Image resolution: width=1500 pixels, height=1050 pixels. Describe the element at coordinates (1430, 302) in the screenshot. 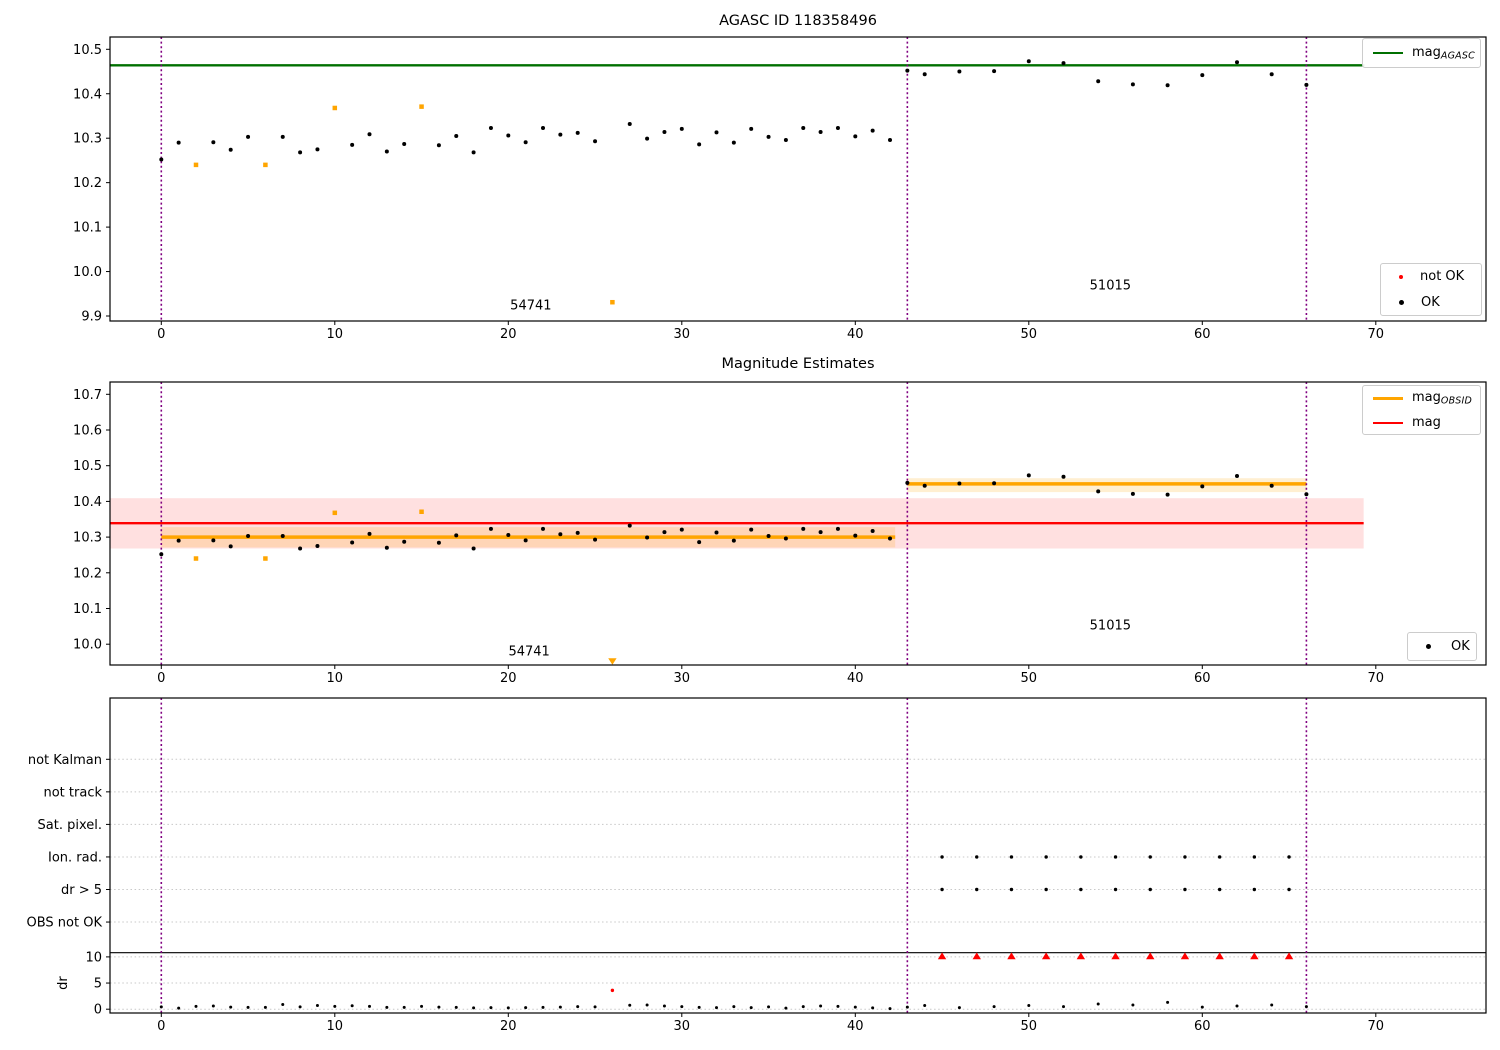

I see `legend-label-ok: OK` at that location.